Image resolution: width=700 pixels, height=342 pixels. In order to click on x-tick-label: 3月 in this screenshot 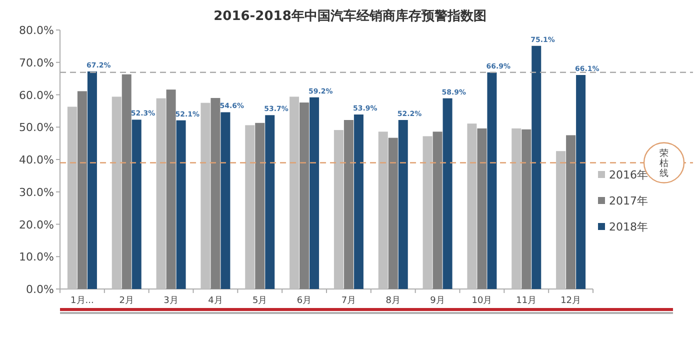, I will do `click(171, 301)`.